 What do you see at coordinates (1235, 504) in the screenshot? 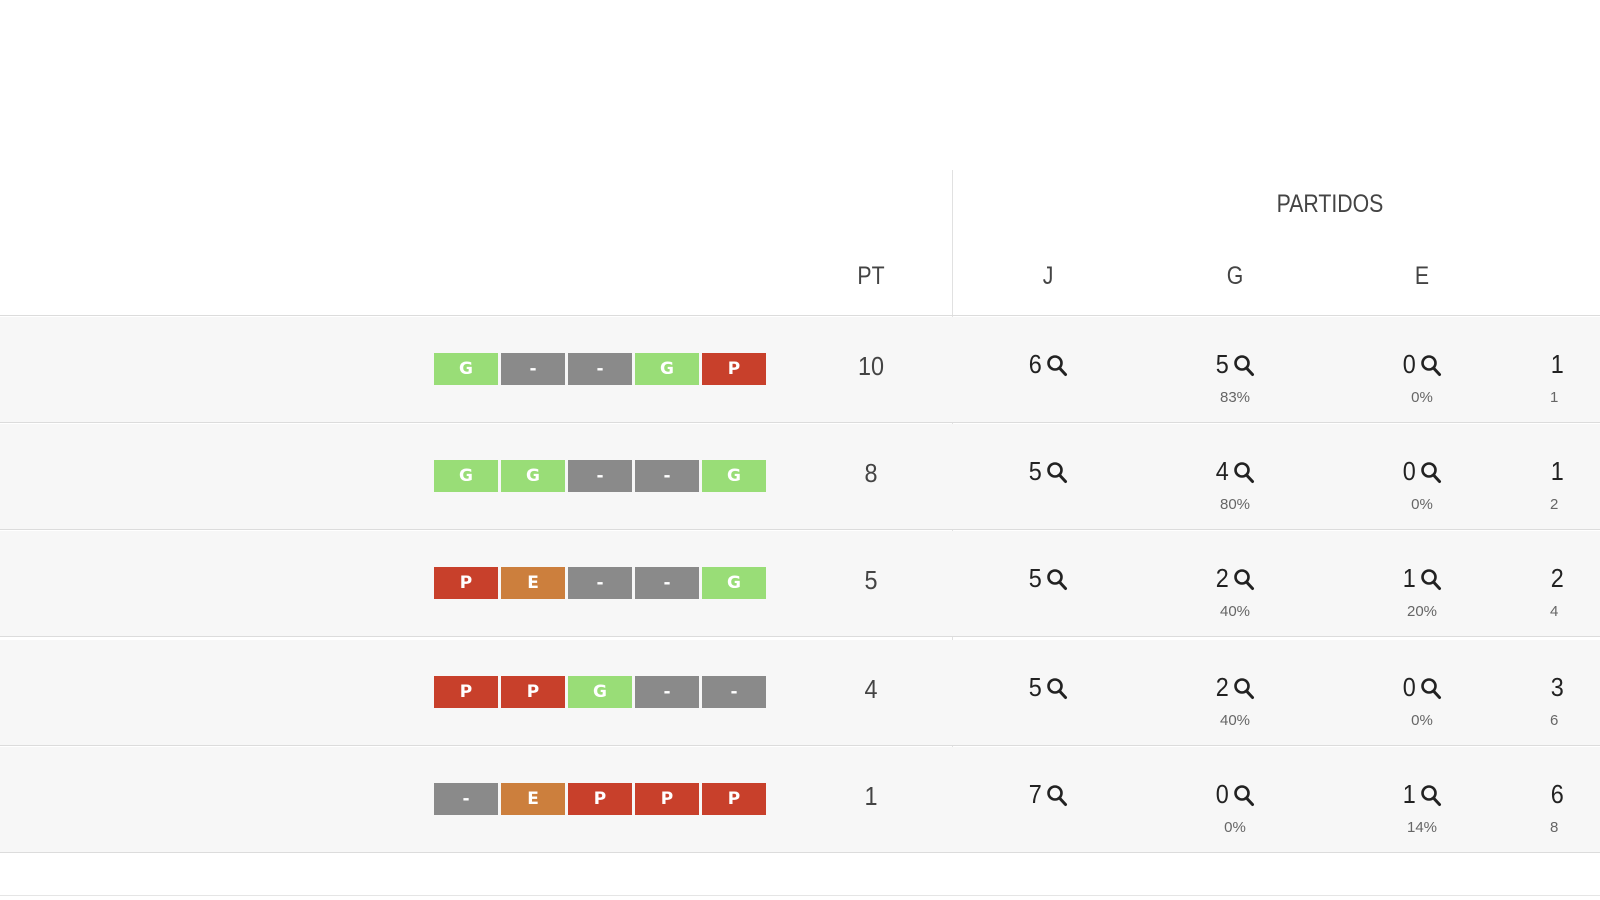
I see `won-value-percent: 80%` at bounding box center [1235, 504].